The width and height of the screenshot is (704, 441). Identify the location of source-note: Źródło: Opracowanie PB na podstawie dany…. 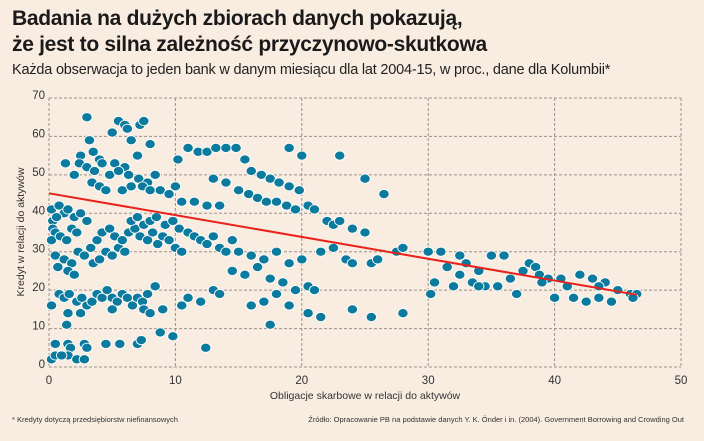
(496, 419).